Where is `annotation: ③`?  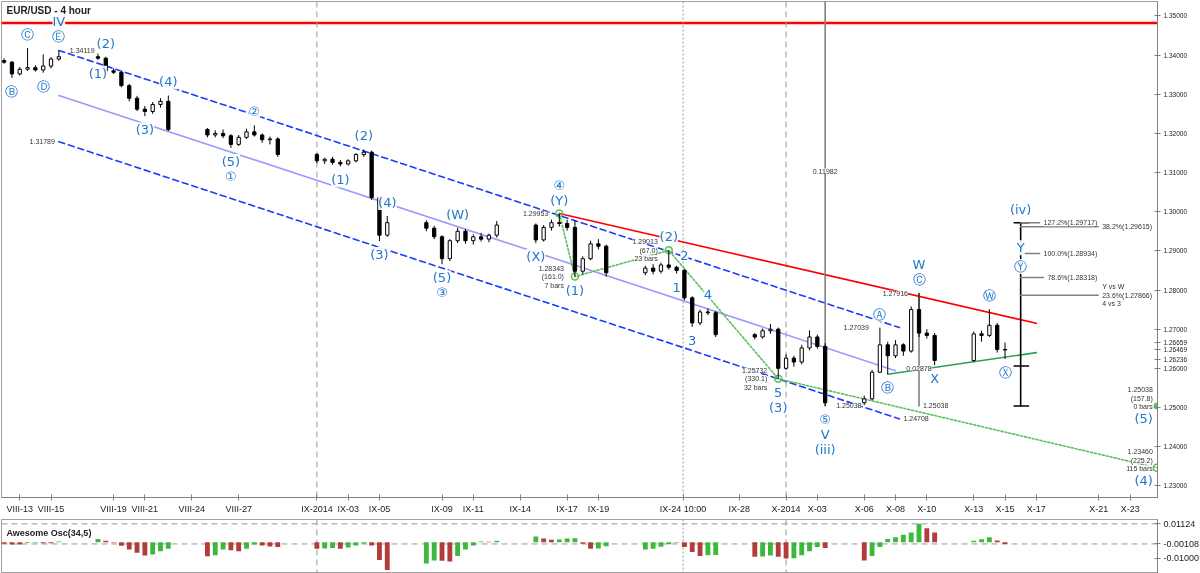
annotation: ③ is located at coordinates (442, 293).